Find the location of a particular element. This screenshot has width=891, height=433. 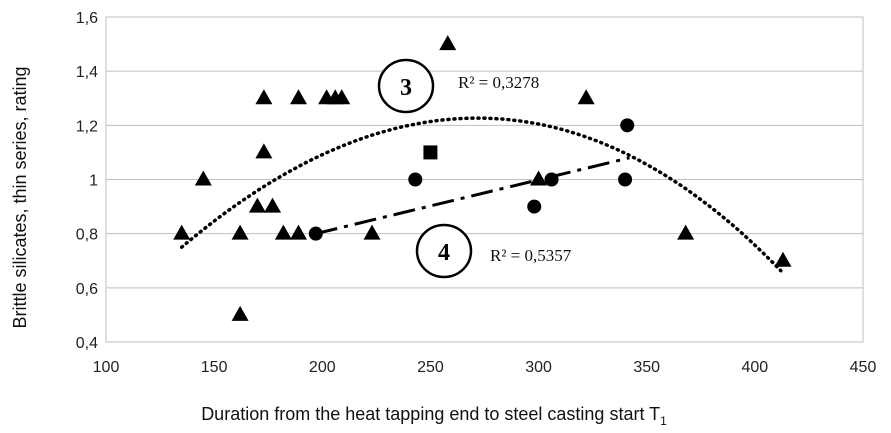

r-squared-label-4: R² = 0,5357 is located at coordinates (531, 255).